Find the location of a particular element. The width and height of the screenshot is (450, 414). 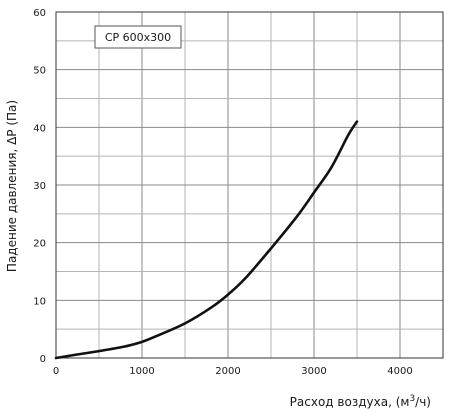

y-tick-label: 40 is located at coordinates (39, 128).